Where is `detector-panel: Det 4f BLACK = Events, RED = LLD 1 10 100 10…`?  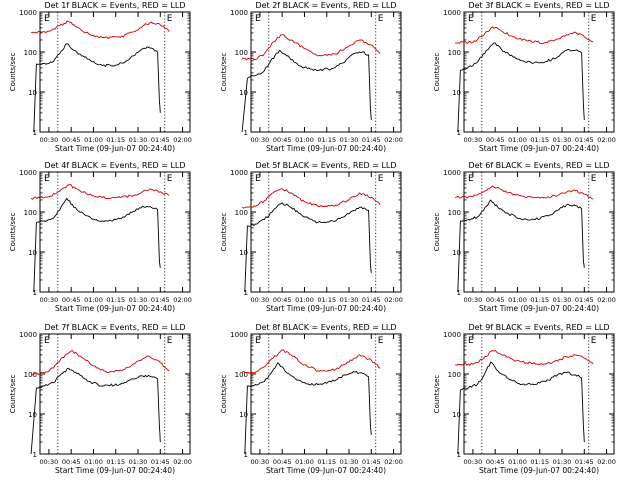
detector-panel: Det 4f BLACK = Events, RED = LLD 1 10 100 10… is located at coordinates (100, 237).